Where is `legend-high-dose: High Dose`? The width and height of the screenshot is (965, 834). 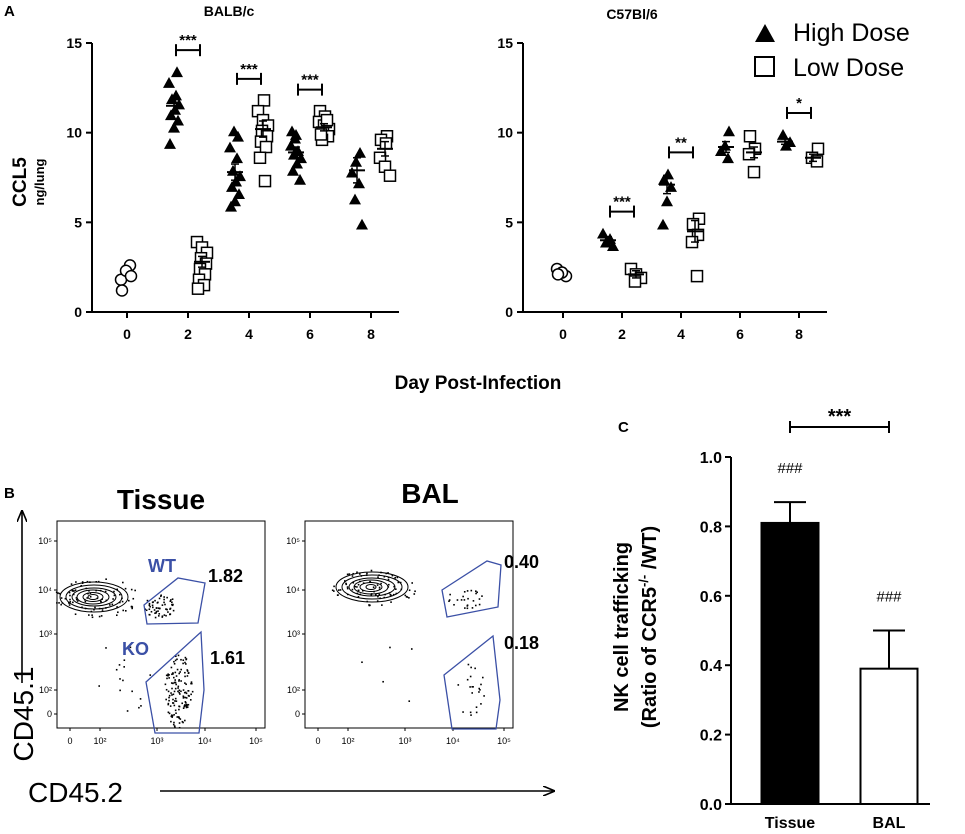 legend-high-dose: High Dose is located at coordinates (851, 33).